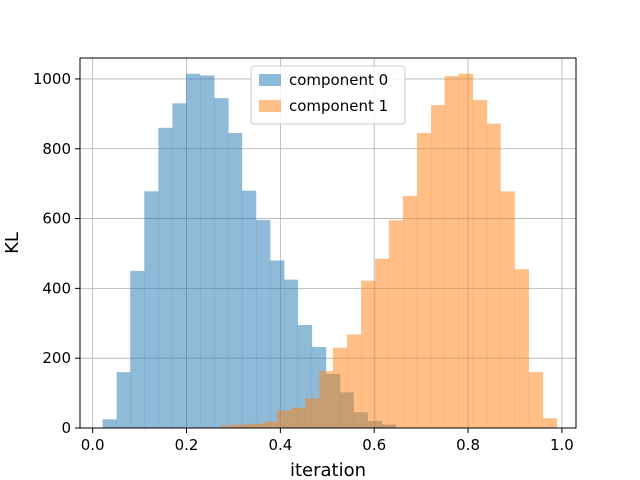 The image size is (640, 480). I want to click on y-tick-label: 200, so click(56, 358).